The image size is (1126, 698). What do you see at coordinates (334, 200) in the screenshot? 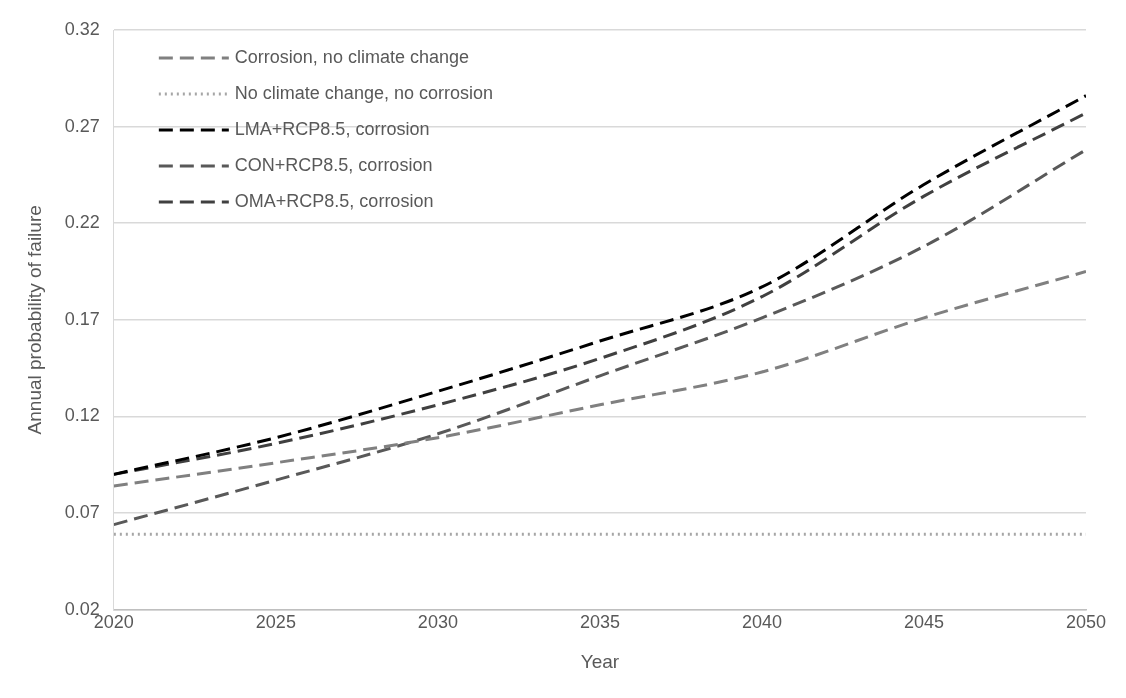
I see `legend-label: OMA+RCP8.5, corrosion` at bounding box center [334, 200].